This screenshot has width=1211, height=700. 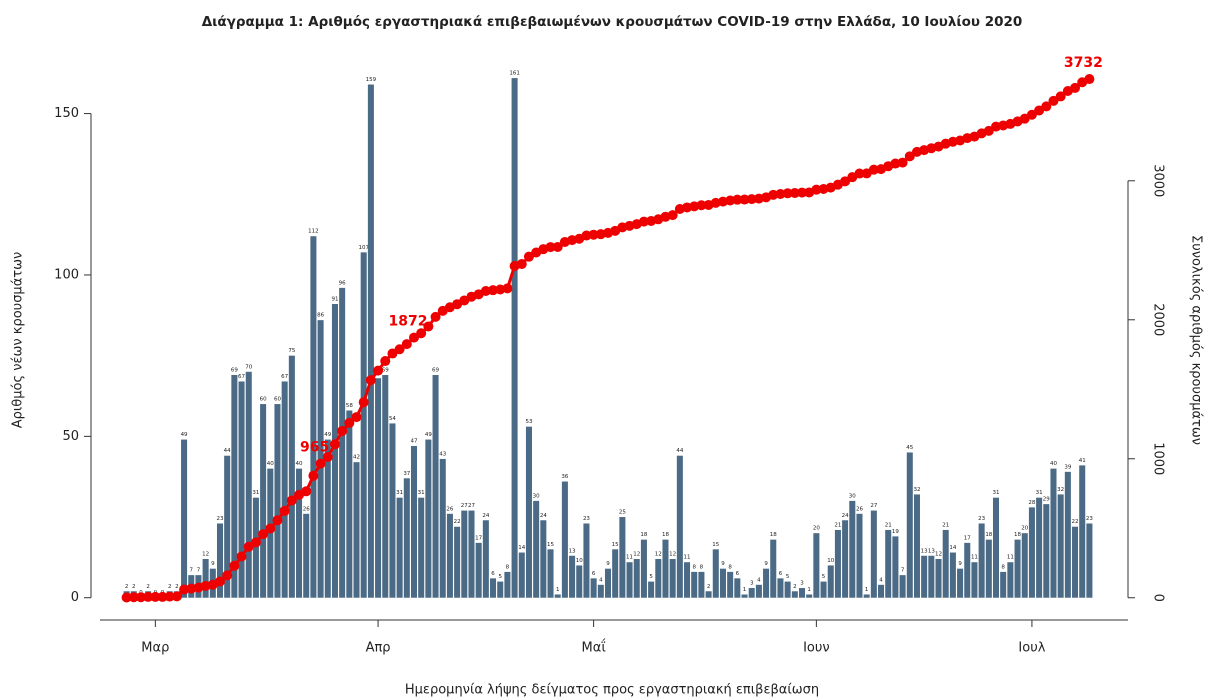 What do you see at coordinates (385, 371) in the screenshot?
I see `bar-value-label: 69` at bounding box center [385, 371].